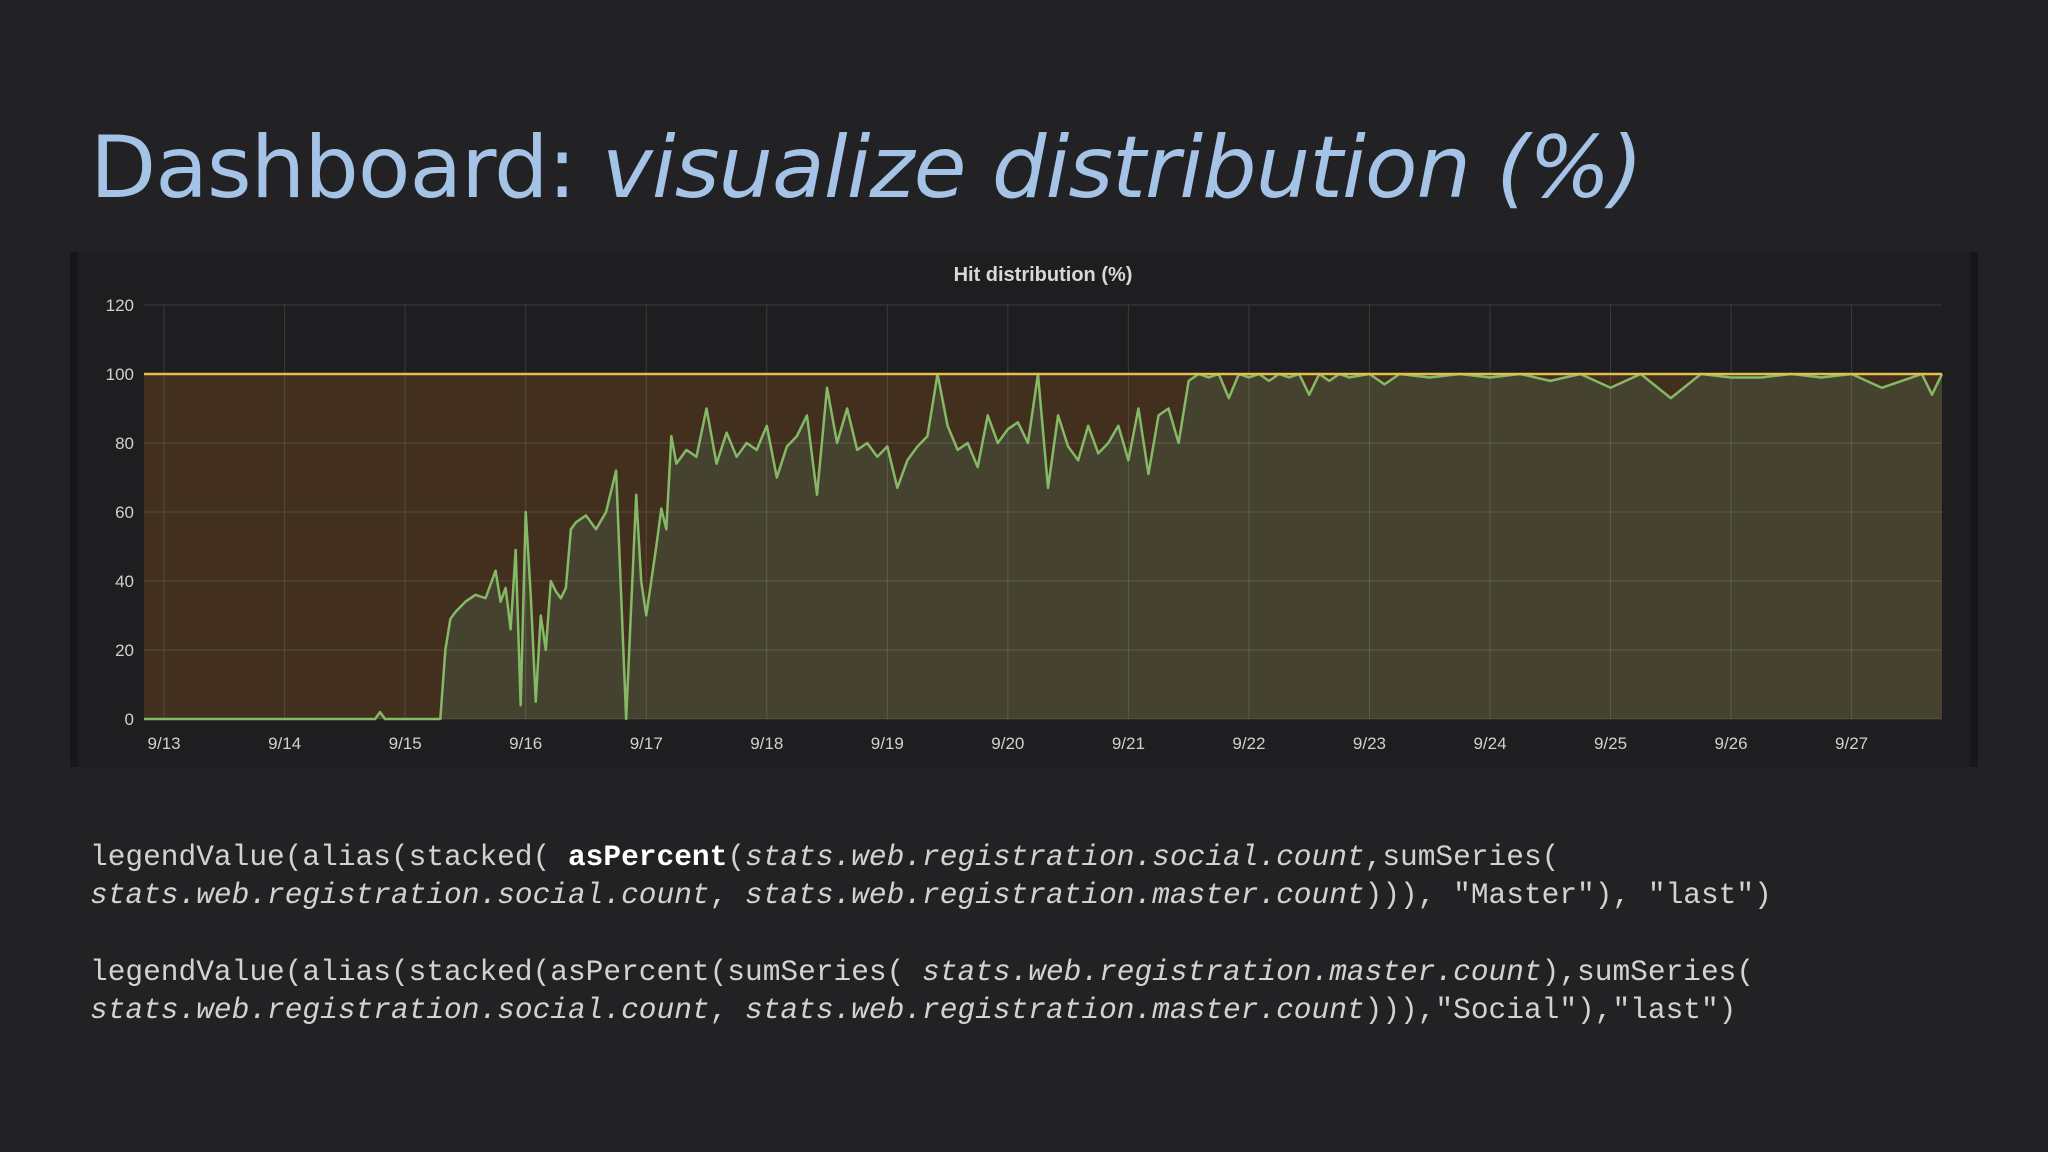 The width and height of the screenshot is (2048, 1152). I want to click on code-text: (, so click(736, 857).